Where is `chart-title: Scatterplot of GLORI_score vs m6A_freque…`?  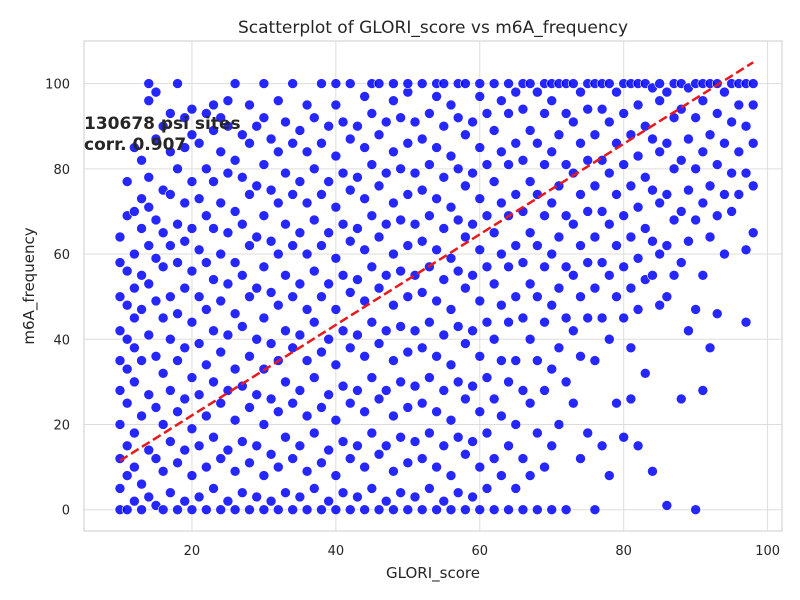
chart-title: Scatterplot of GLORI_score vs m6A_freque… is located at coordinates (433, 28).